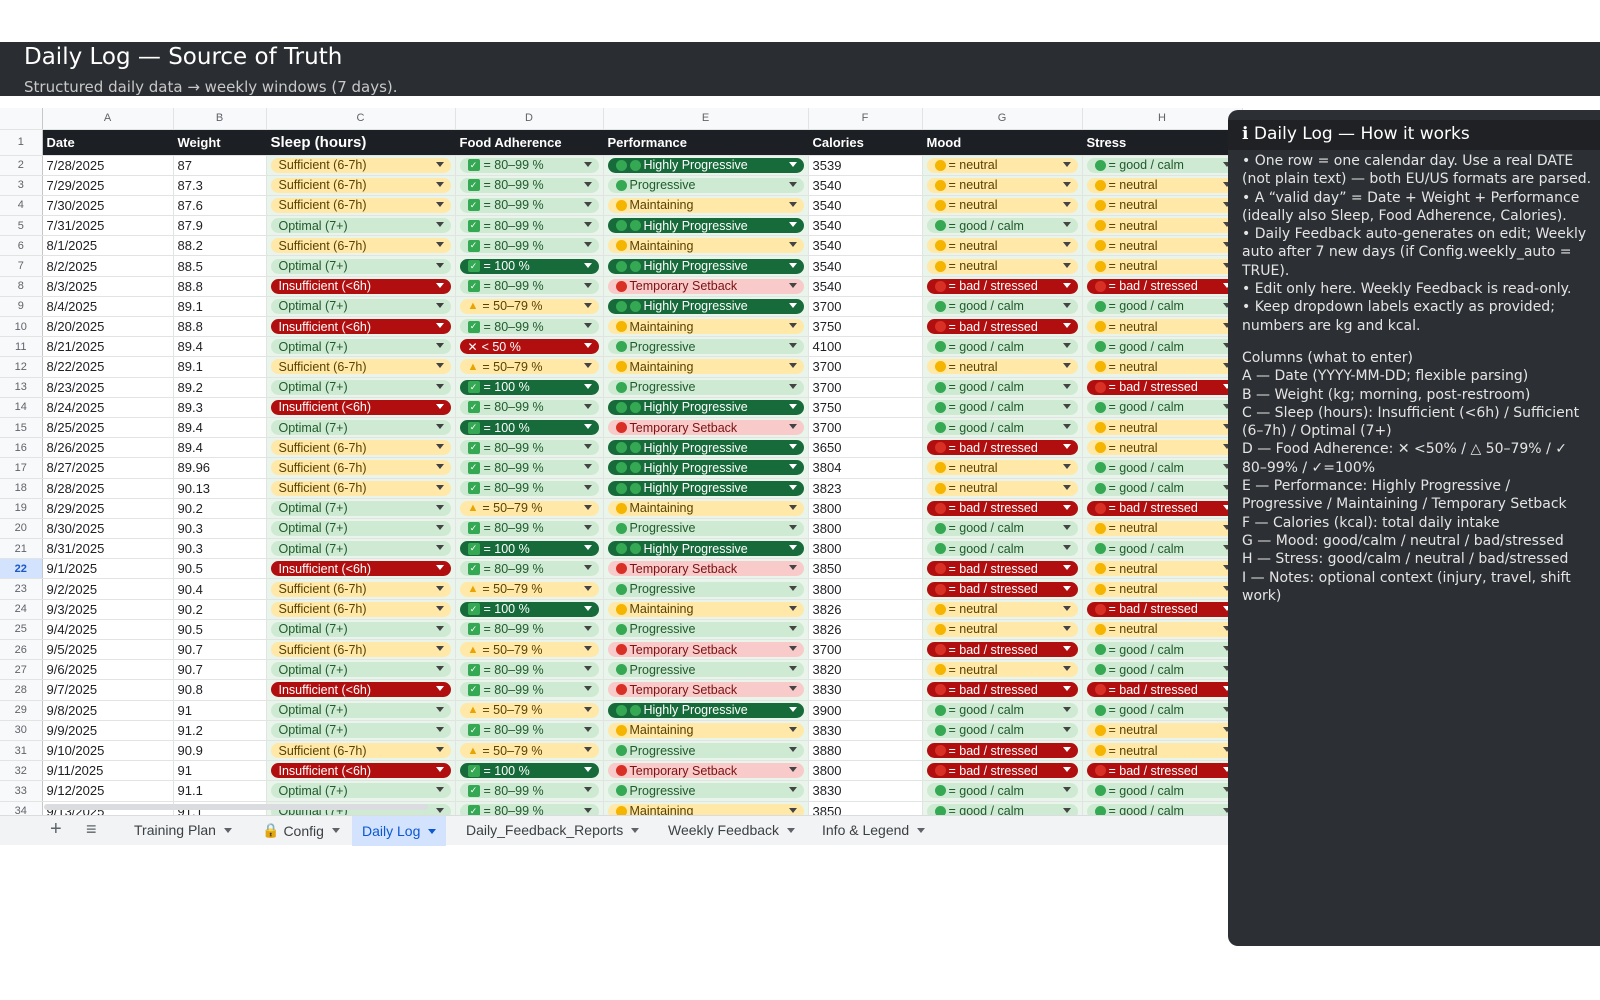 The height and width of the screenshot is (1000, 1600). Describe the element at coordinates (220, 165) in the screenshot. I see `cell-weight: 87` at that location.